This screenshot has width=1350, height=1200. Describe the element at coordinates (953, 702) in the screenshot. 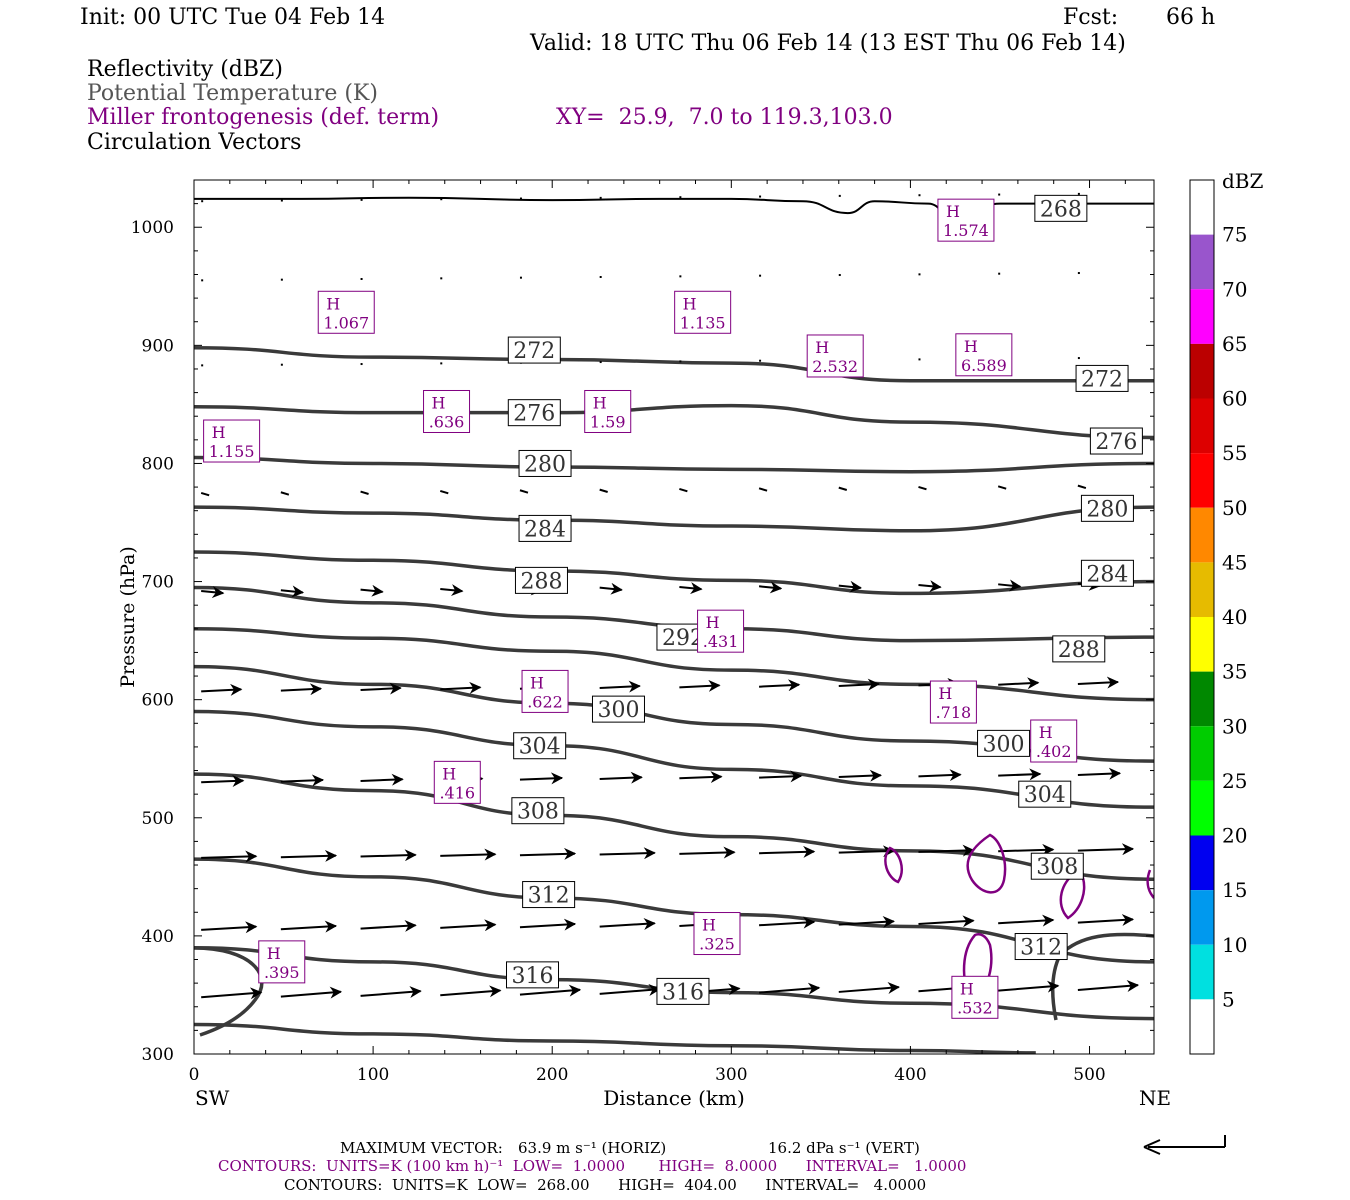

I see `frontogenesis-max: H.718` at that location.